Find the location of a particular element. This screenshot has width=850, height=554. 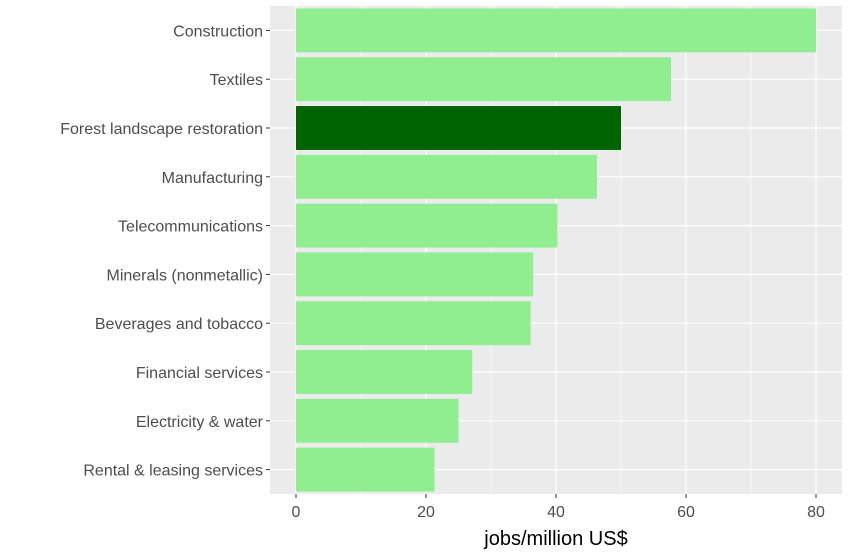

category-label: Textiles is located at coordinates (236, 80).